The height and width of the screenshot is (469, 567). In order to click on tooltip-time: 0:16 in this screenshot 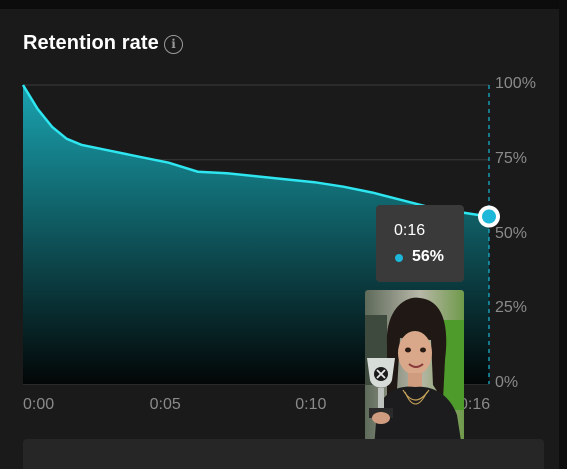, I will do `click(410, 230)`.